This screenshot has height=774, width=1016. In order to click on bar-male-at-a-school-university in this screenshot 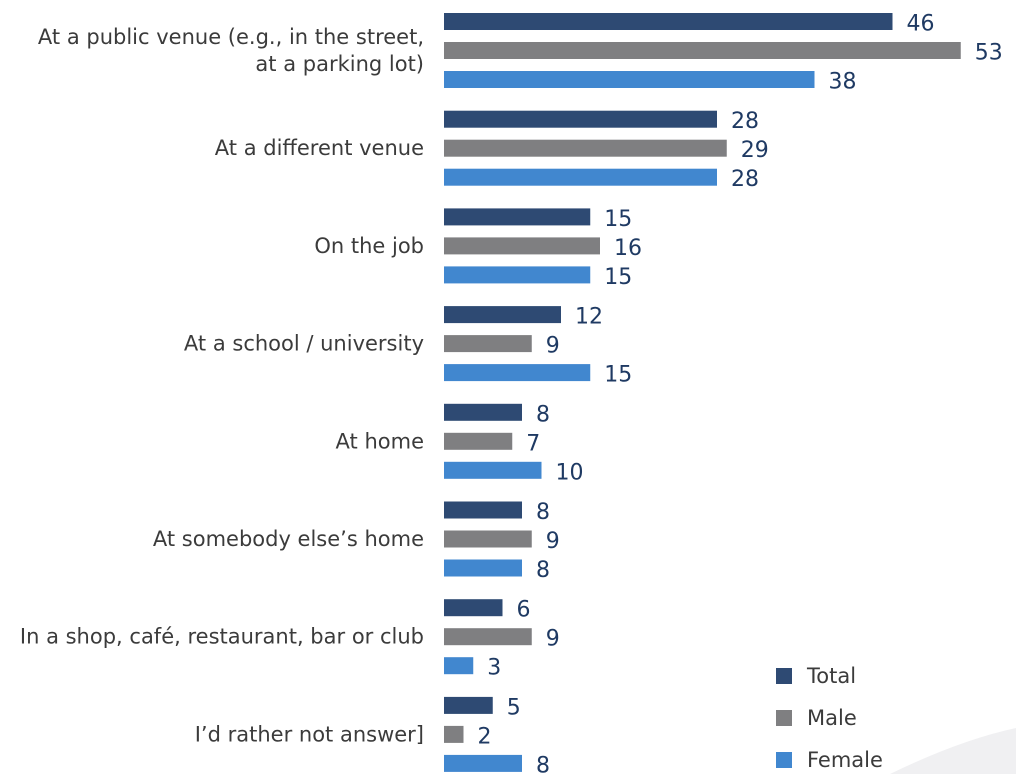, I will do `click(488, 344)`.